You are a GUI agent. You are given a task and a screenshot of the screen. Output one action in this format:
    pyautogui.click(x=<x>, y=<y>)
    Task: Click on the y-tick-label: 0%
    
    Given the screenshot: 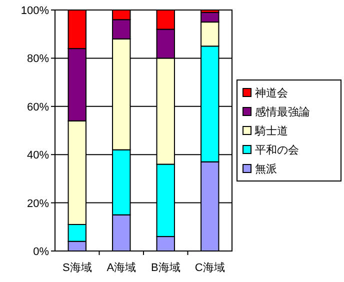 What is the action you would take?
    pyautogui.click(x=41, y=252)
    